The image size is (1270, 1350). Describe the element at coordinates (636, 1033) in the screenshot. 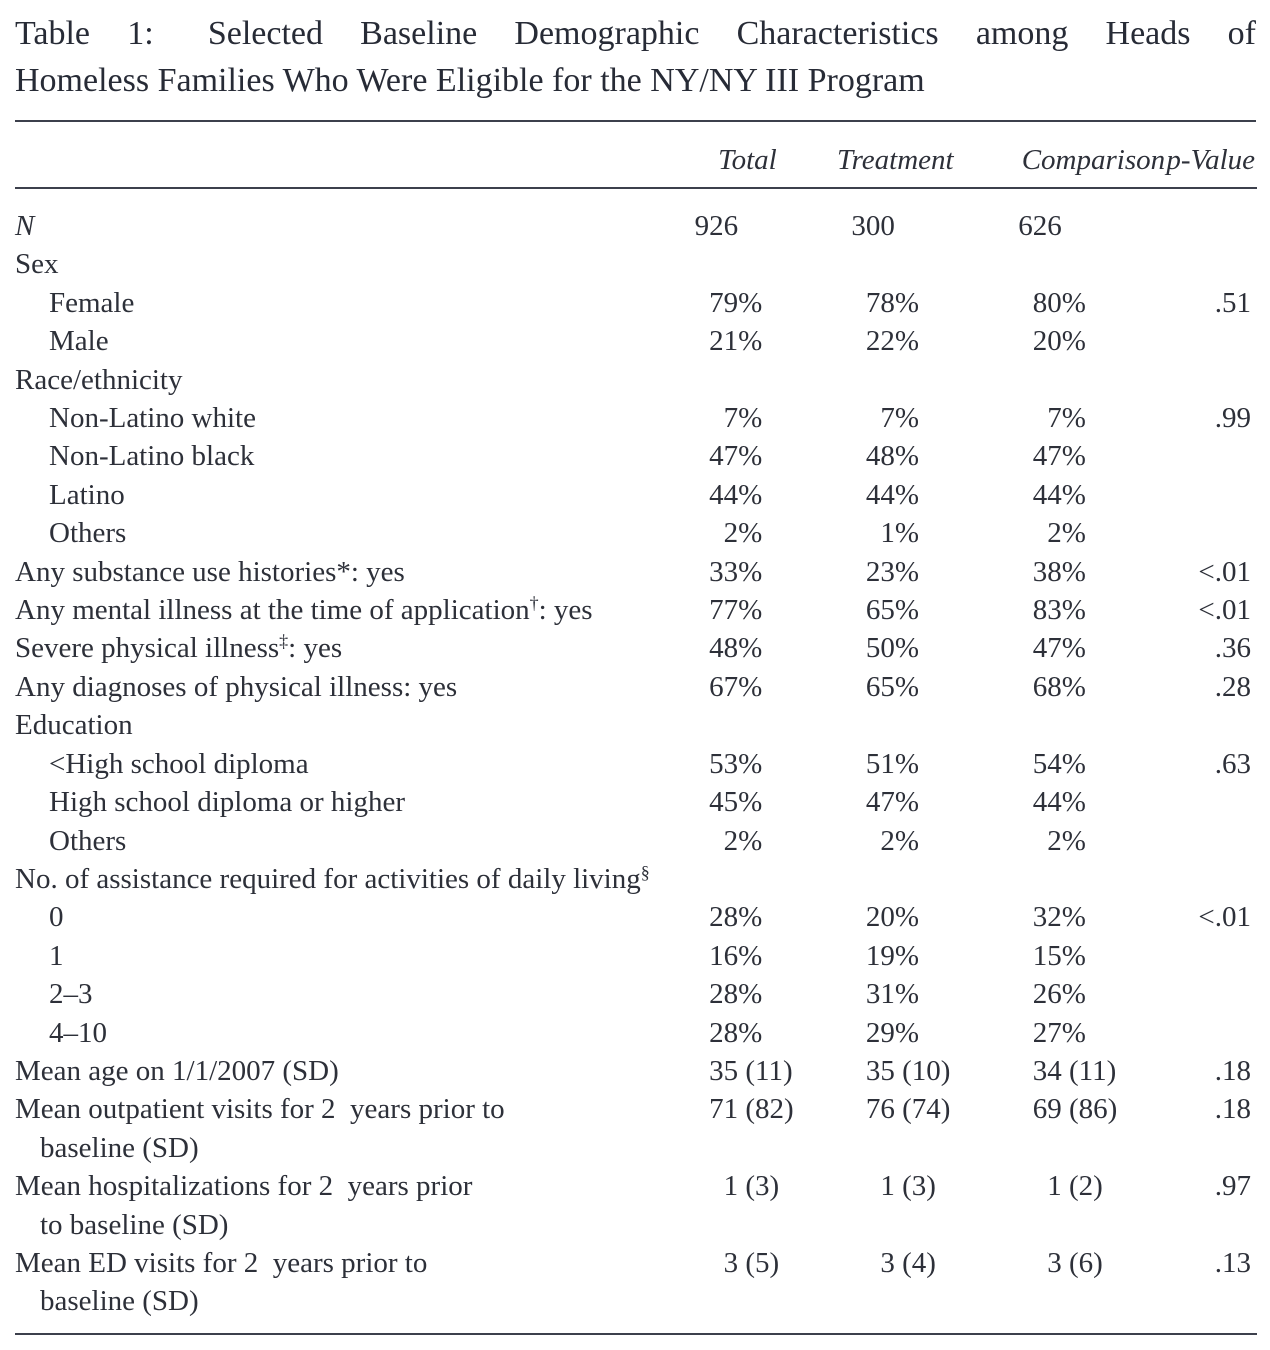

I see `table-row: 4–10 28 % 29 % 27 %` at that location.